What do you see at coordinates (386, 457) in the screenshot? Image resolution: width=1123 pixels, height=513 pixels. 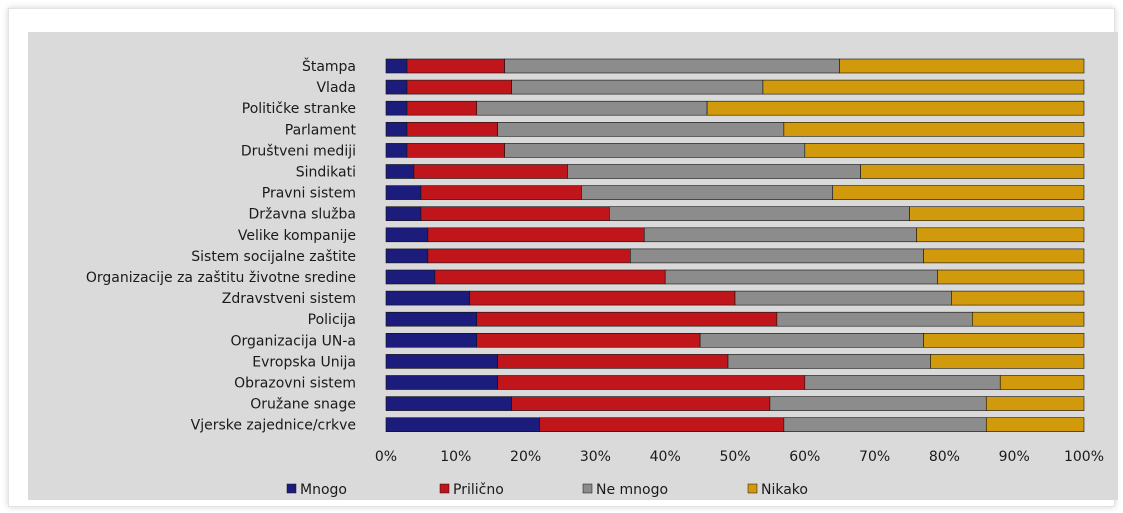 I see `x-tick-label: 0%` at bounding box center [386, 457].